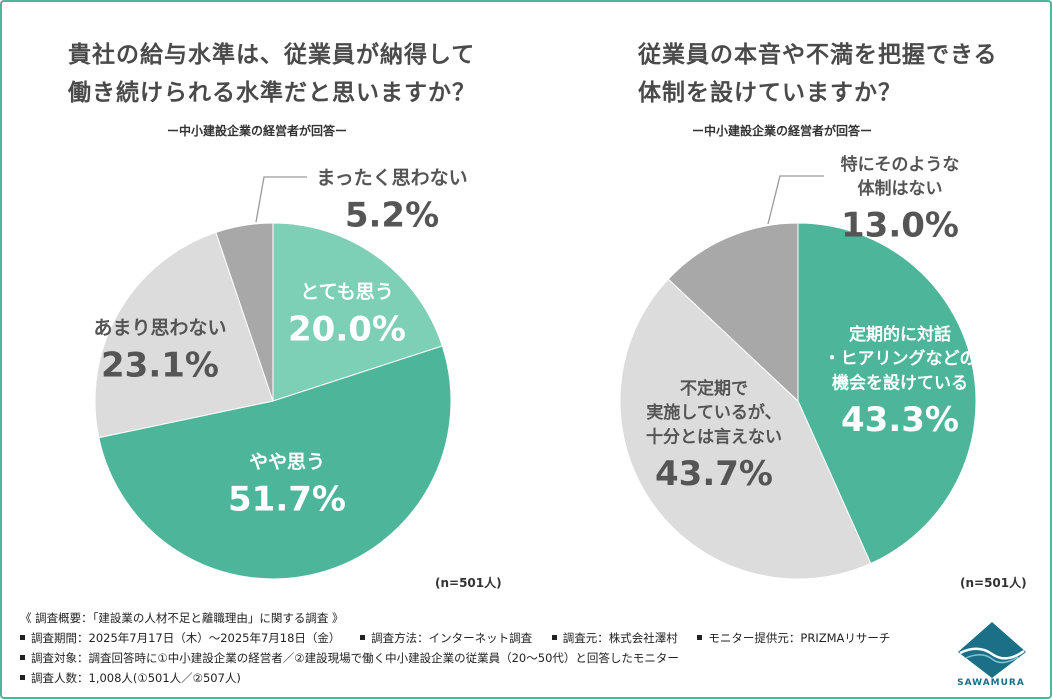 The width and height of the screenshot is (1052, 699). I want to click on logo-text: SAWAMURA, so click(991, 683).